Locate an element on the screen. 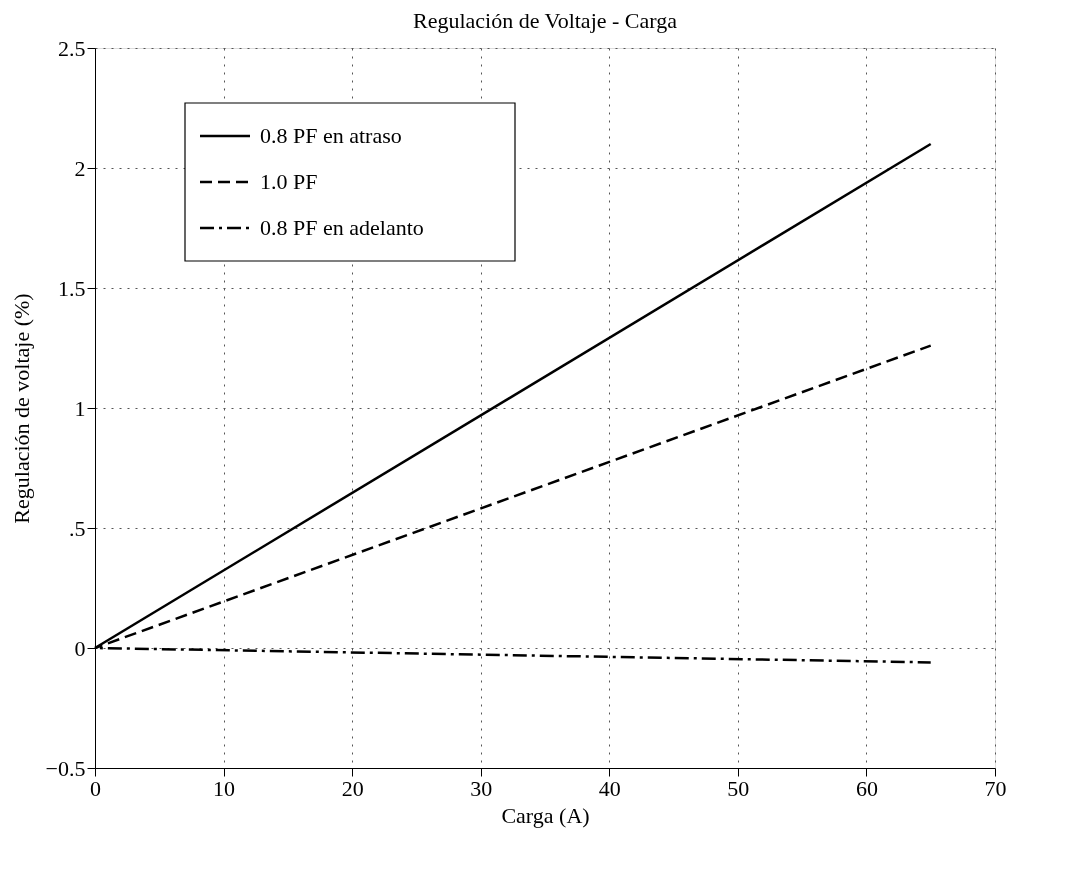 Image resolution: width=1084 pixels, height=886 pixels. y-axis-title: Regulación de voltaje (%) is located at coordinates (21, 408).